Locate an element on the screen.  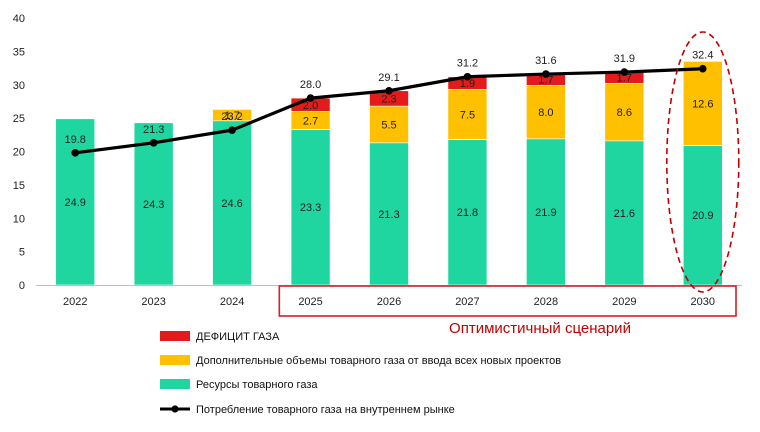
bar-label-resources-2026: 21.3 is located at coordinates (388, 215).